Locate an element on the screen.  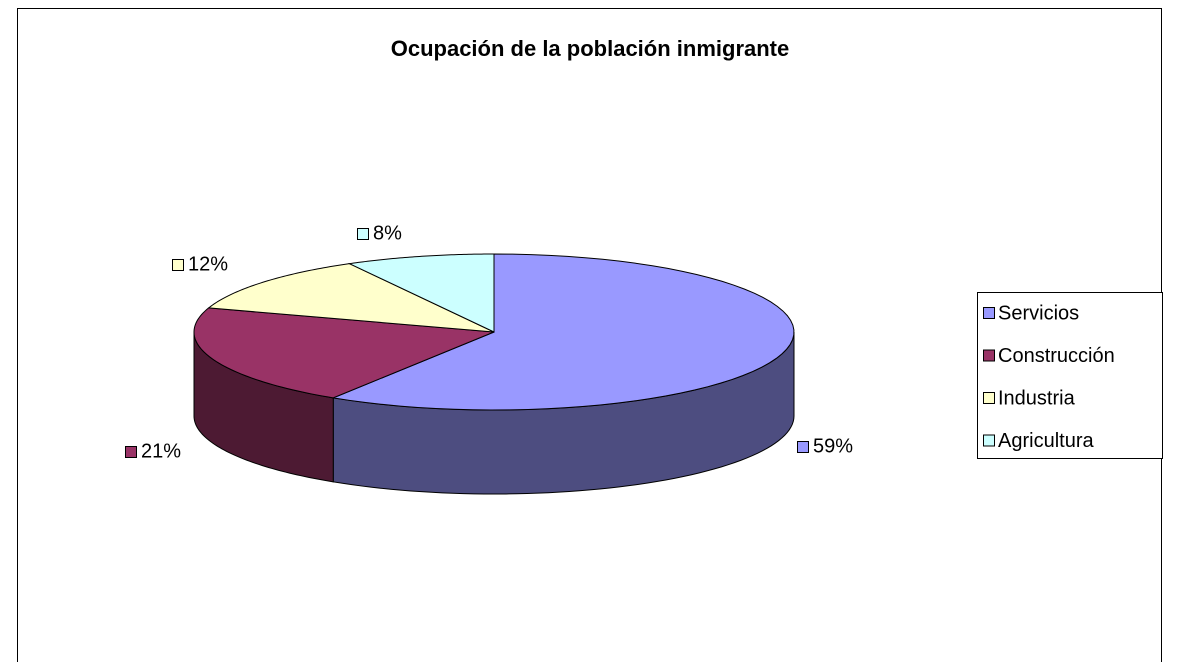
legend-label: Construcción is located at coordinates (1056, 356).